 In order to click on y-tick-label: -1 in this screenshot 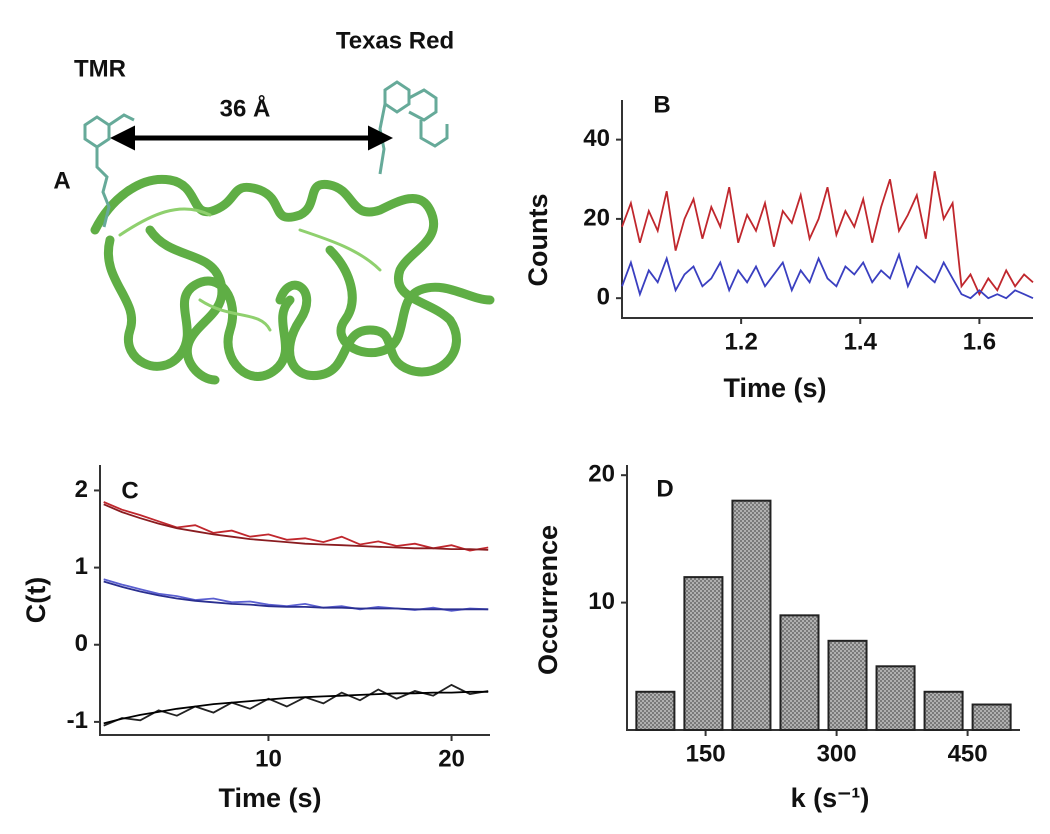, I will do `click(77, 720)`.